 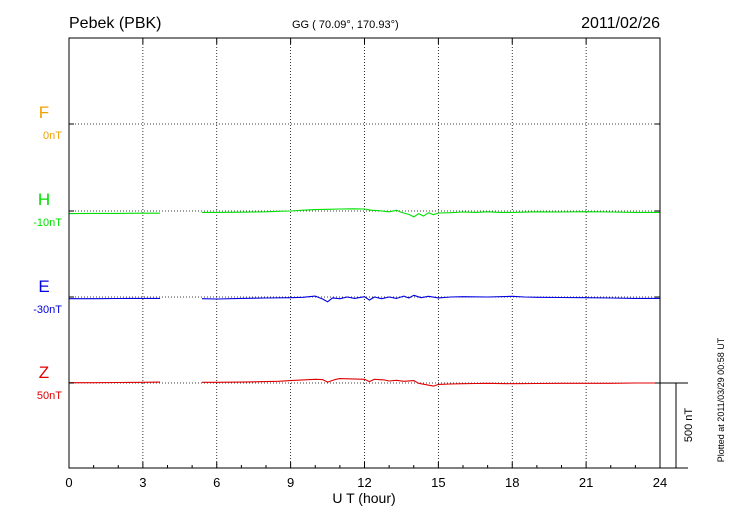 What do you see at coordinates (216, 482) in the screenshot?
I see `x-tick-label: 6` at bounding box center [216, 482].